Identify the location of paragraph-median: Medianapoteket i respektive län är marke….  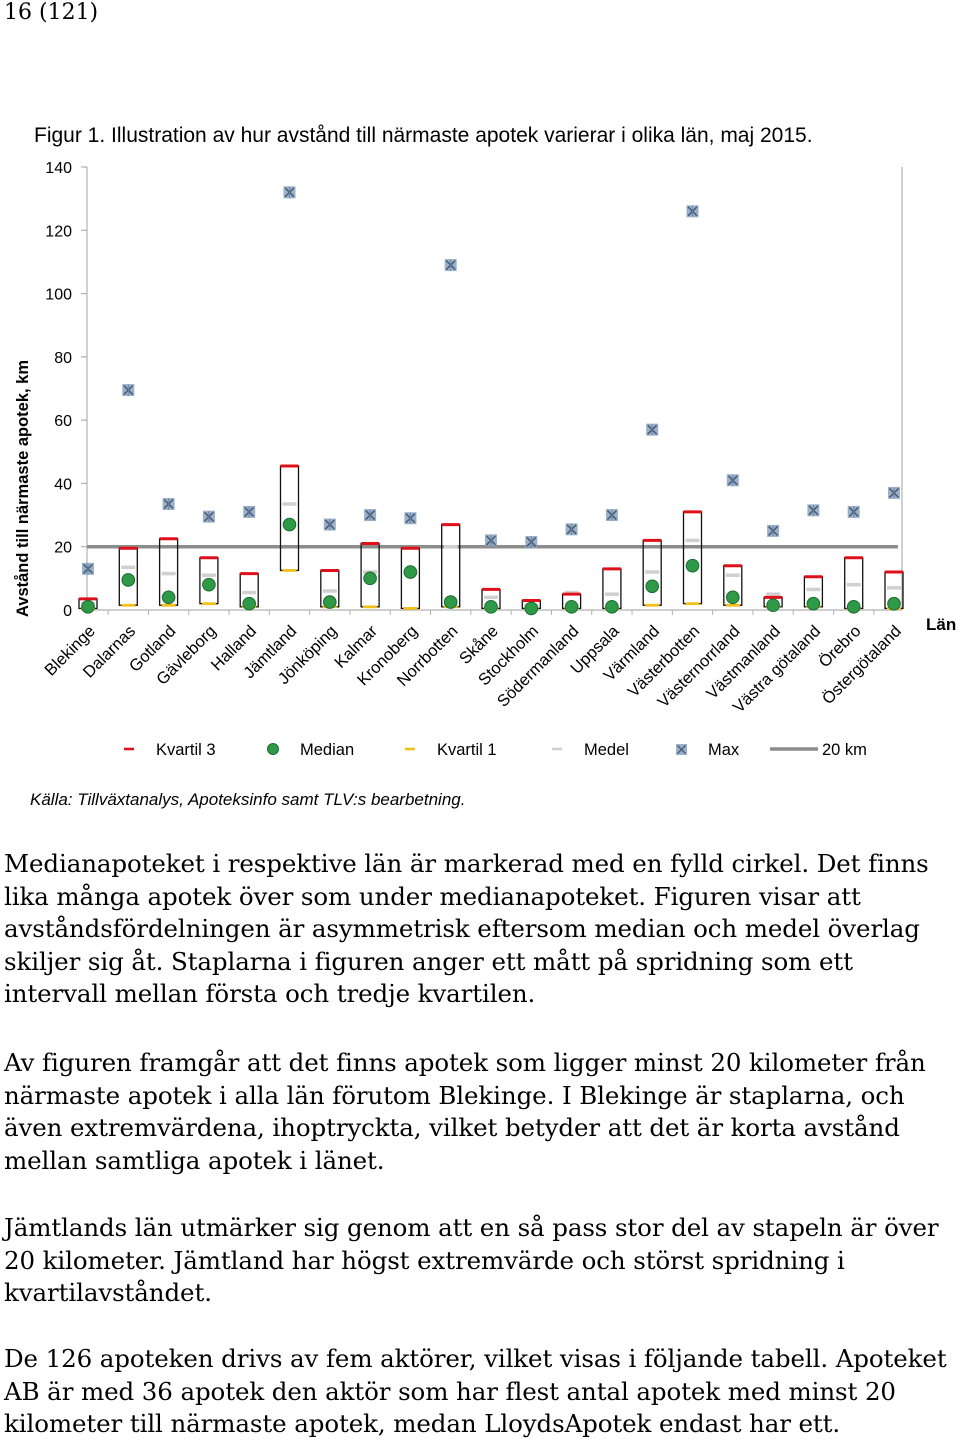
(466, 929).